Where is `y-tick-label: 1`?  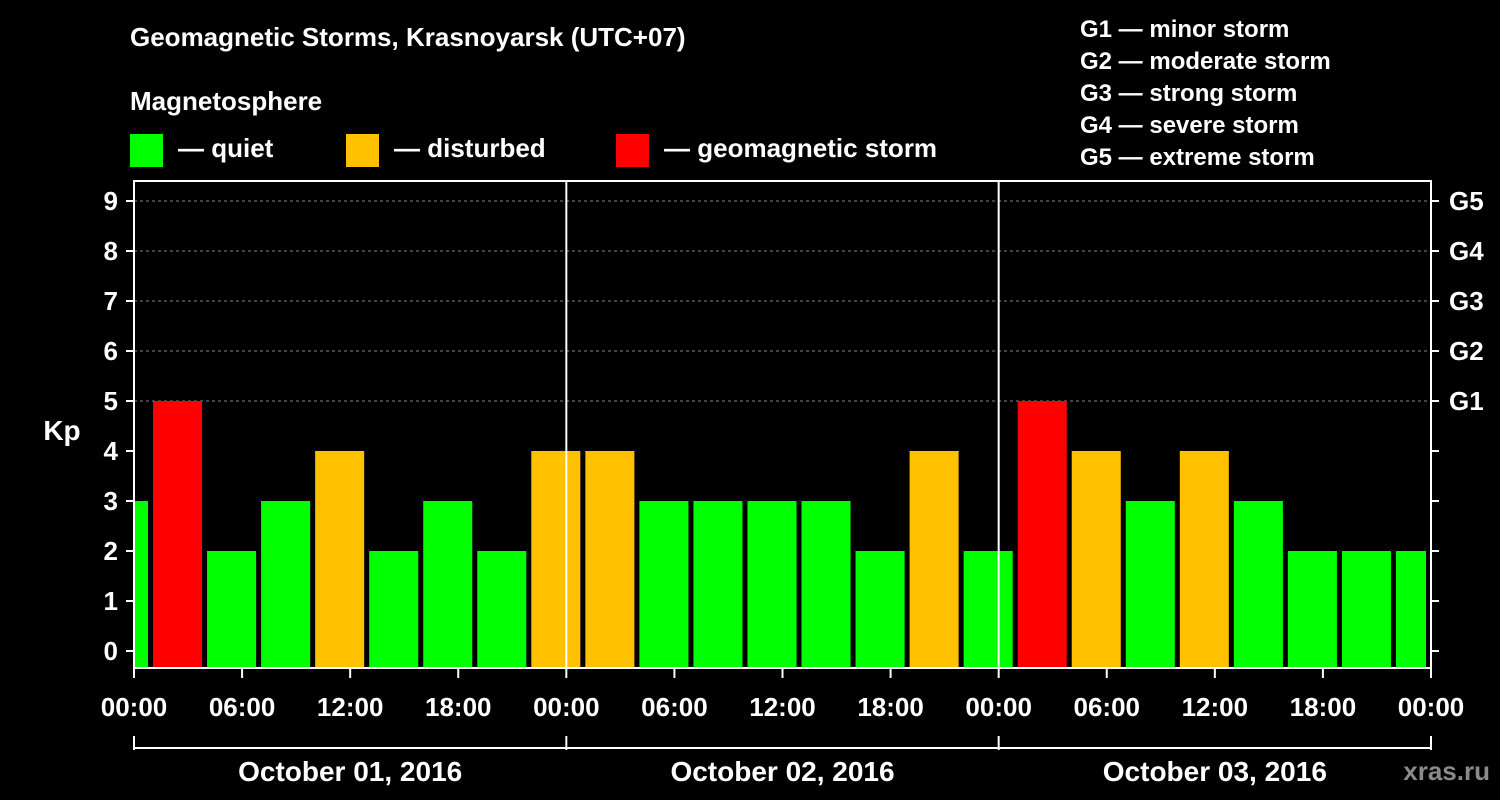 y-tick-label: 1 is located at coordinates (111, 601).